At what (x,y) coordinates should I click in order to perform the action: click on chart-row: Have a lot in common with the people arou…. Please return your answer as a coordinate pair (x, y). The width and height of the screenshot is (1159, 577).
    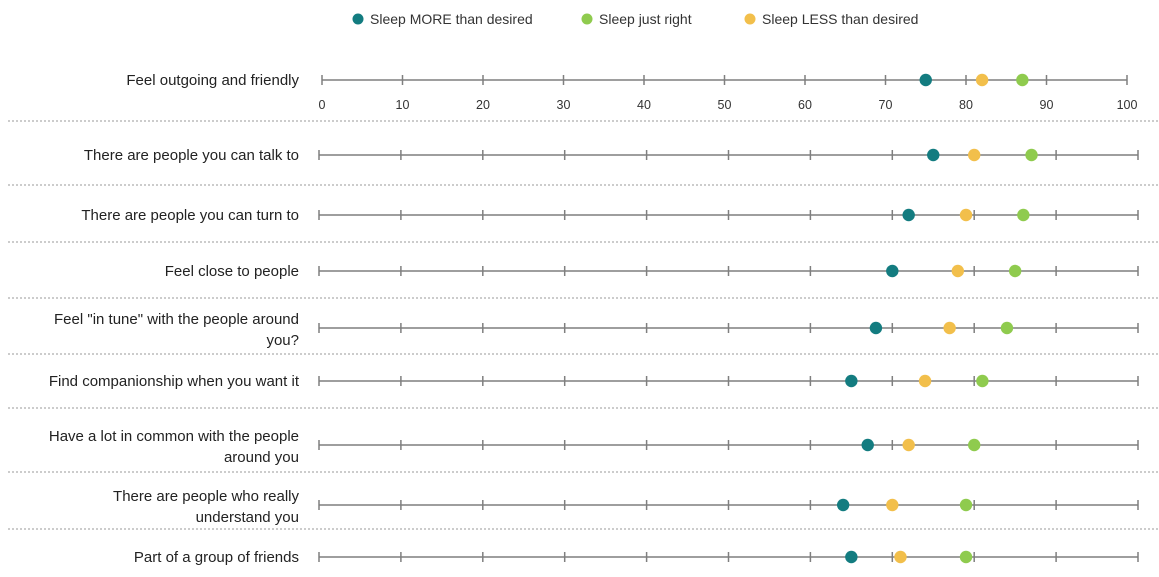
    Looking at the image, I should click on (594, 447).